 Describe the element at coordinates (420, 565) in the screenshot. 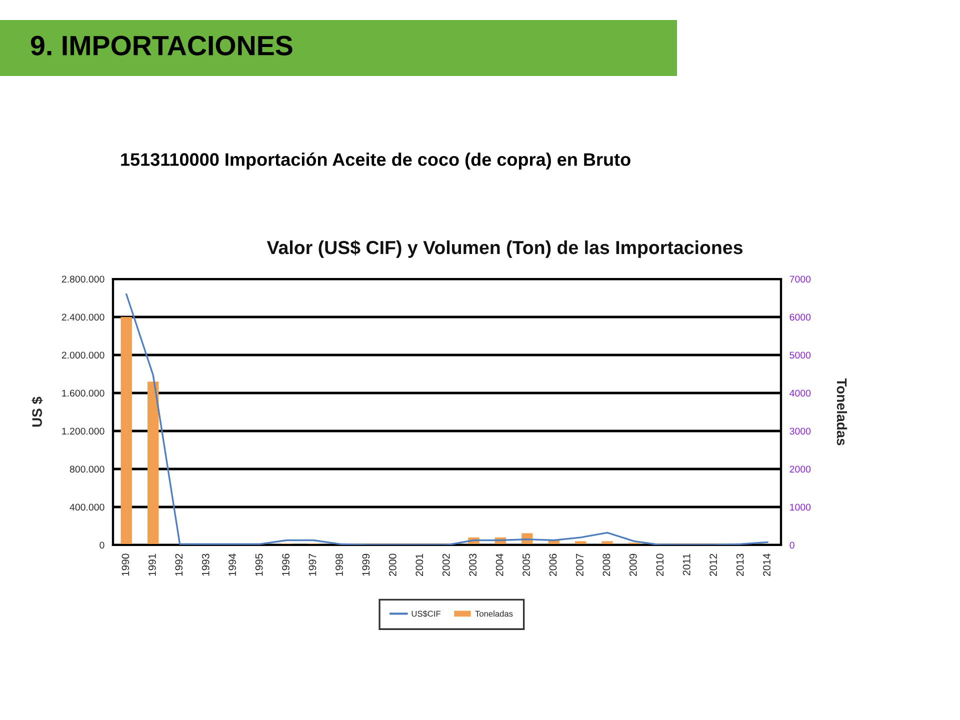

I see `x-tick-label: 2001` at that location.